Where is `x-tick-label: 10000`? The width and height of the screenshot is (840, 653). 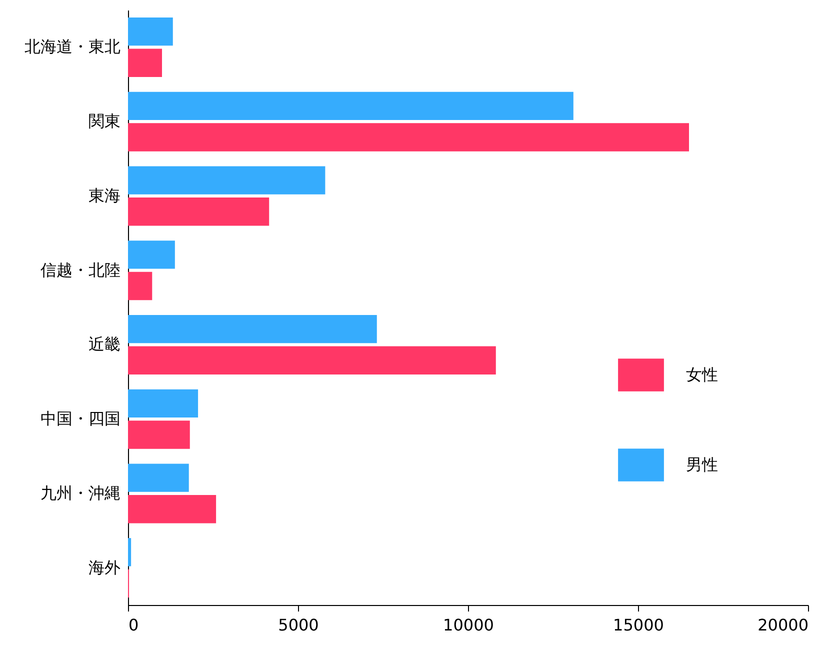 x-tick-label: 10000 is located at coordinates (468, 625).